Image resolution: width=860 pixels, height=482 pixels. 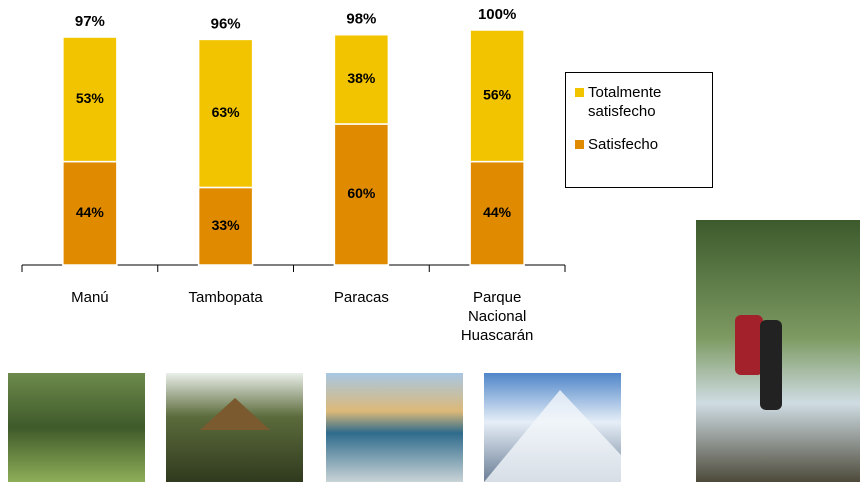 What do you see at coordinates (623, 144) in the screenshot?
I see `legend-label: Satisfecho` at bounding box center [623, 144].